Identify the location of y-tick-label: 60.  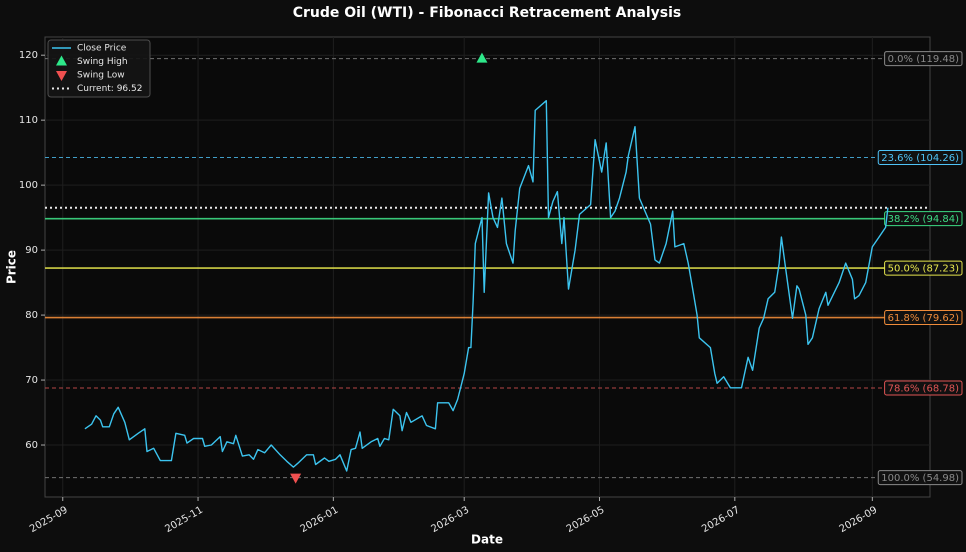
(31, 445).